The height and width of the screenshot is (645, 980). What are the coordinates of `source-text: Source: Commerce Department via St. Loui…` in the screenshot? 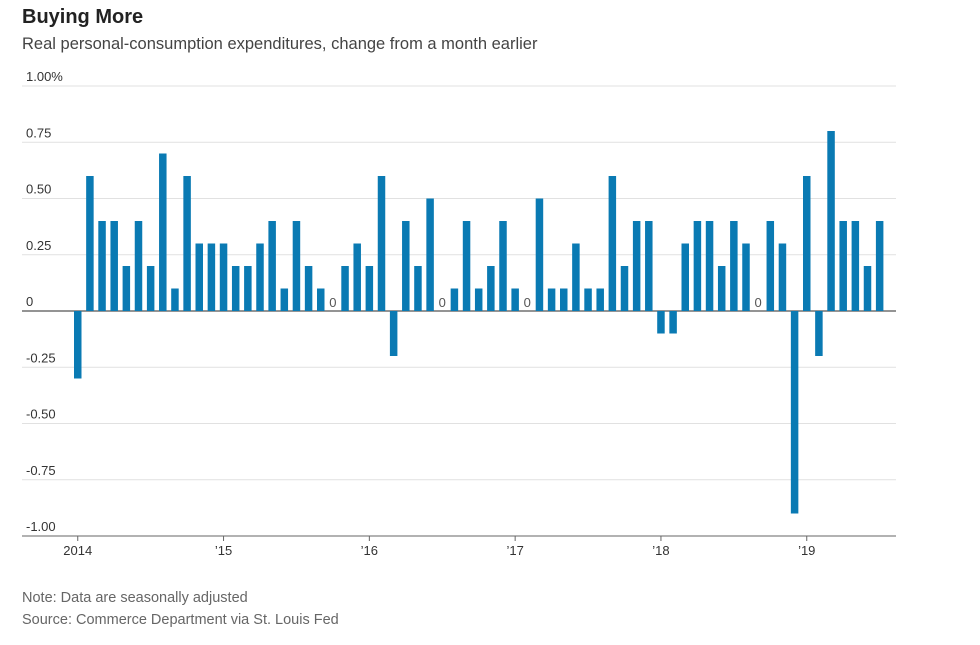 It's located at (180, 620).